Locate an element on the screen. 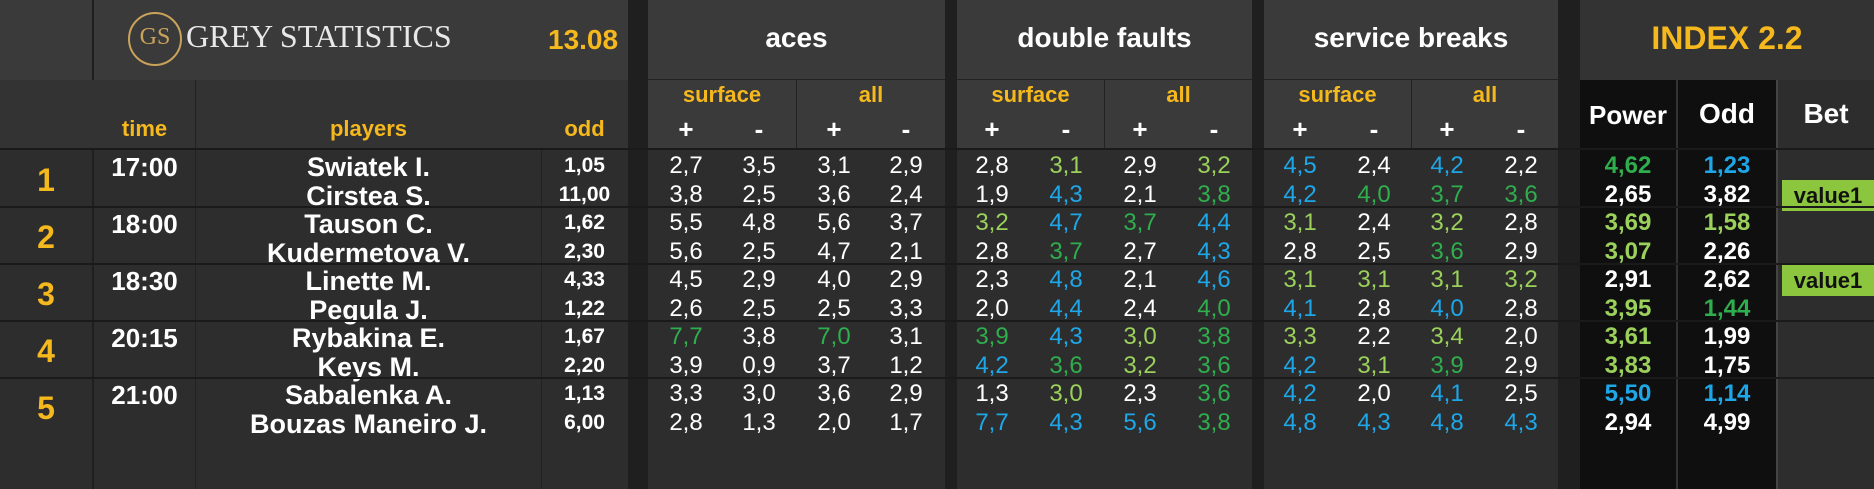 This screenshot has width=1874, height=489. stat-value: 1,9 is located at coordinates (992, 194).